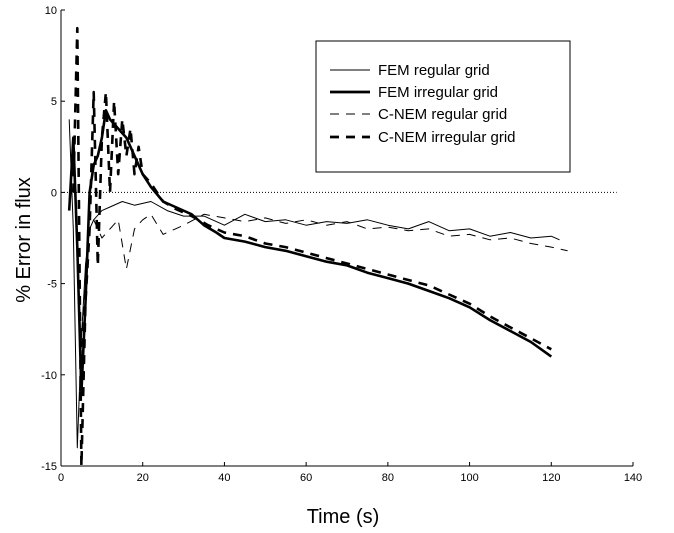  What do you see at coordinates (61, 478) in the screenshot?
I see `x-tick-label: 0` at bounding box center [61, 478].